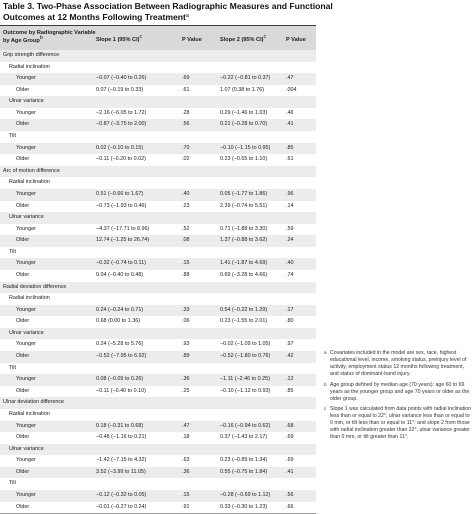  What do you see at coordinates (120, 274) in the screenshot?
I see `slope-1-cell: 0.04 (−0.40 to 0.48)` at bounding box center [120, 274].